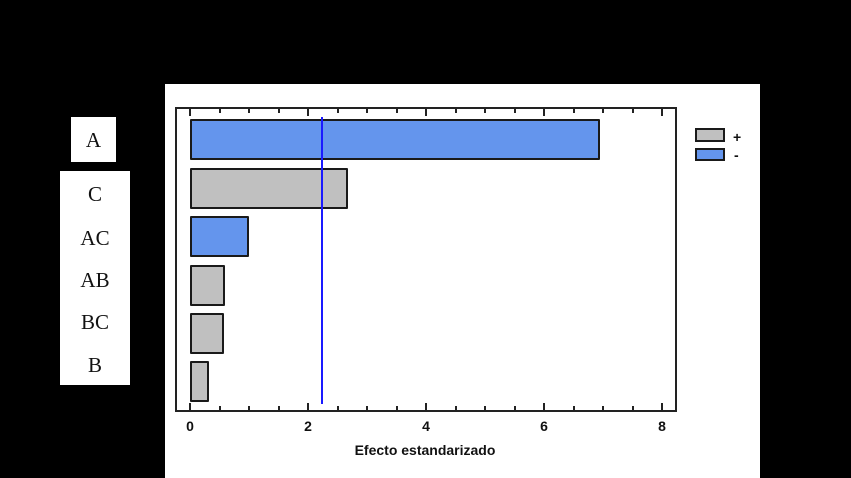  Describe the element at coordinates (308, 426) in the screenshot. I see `x-tick-label: 2` at that location.